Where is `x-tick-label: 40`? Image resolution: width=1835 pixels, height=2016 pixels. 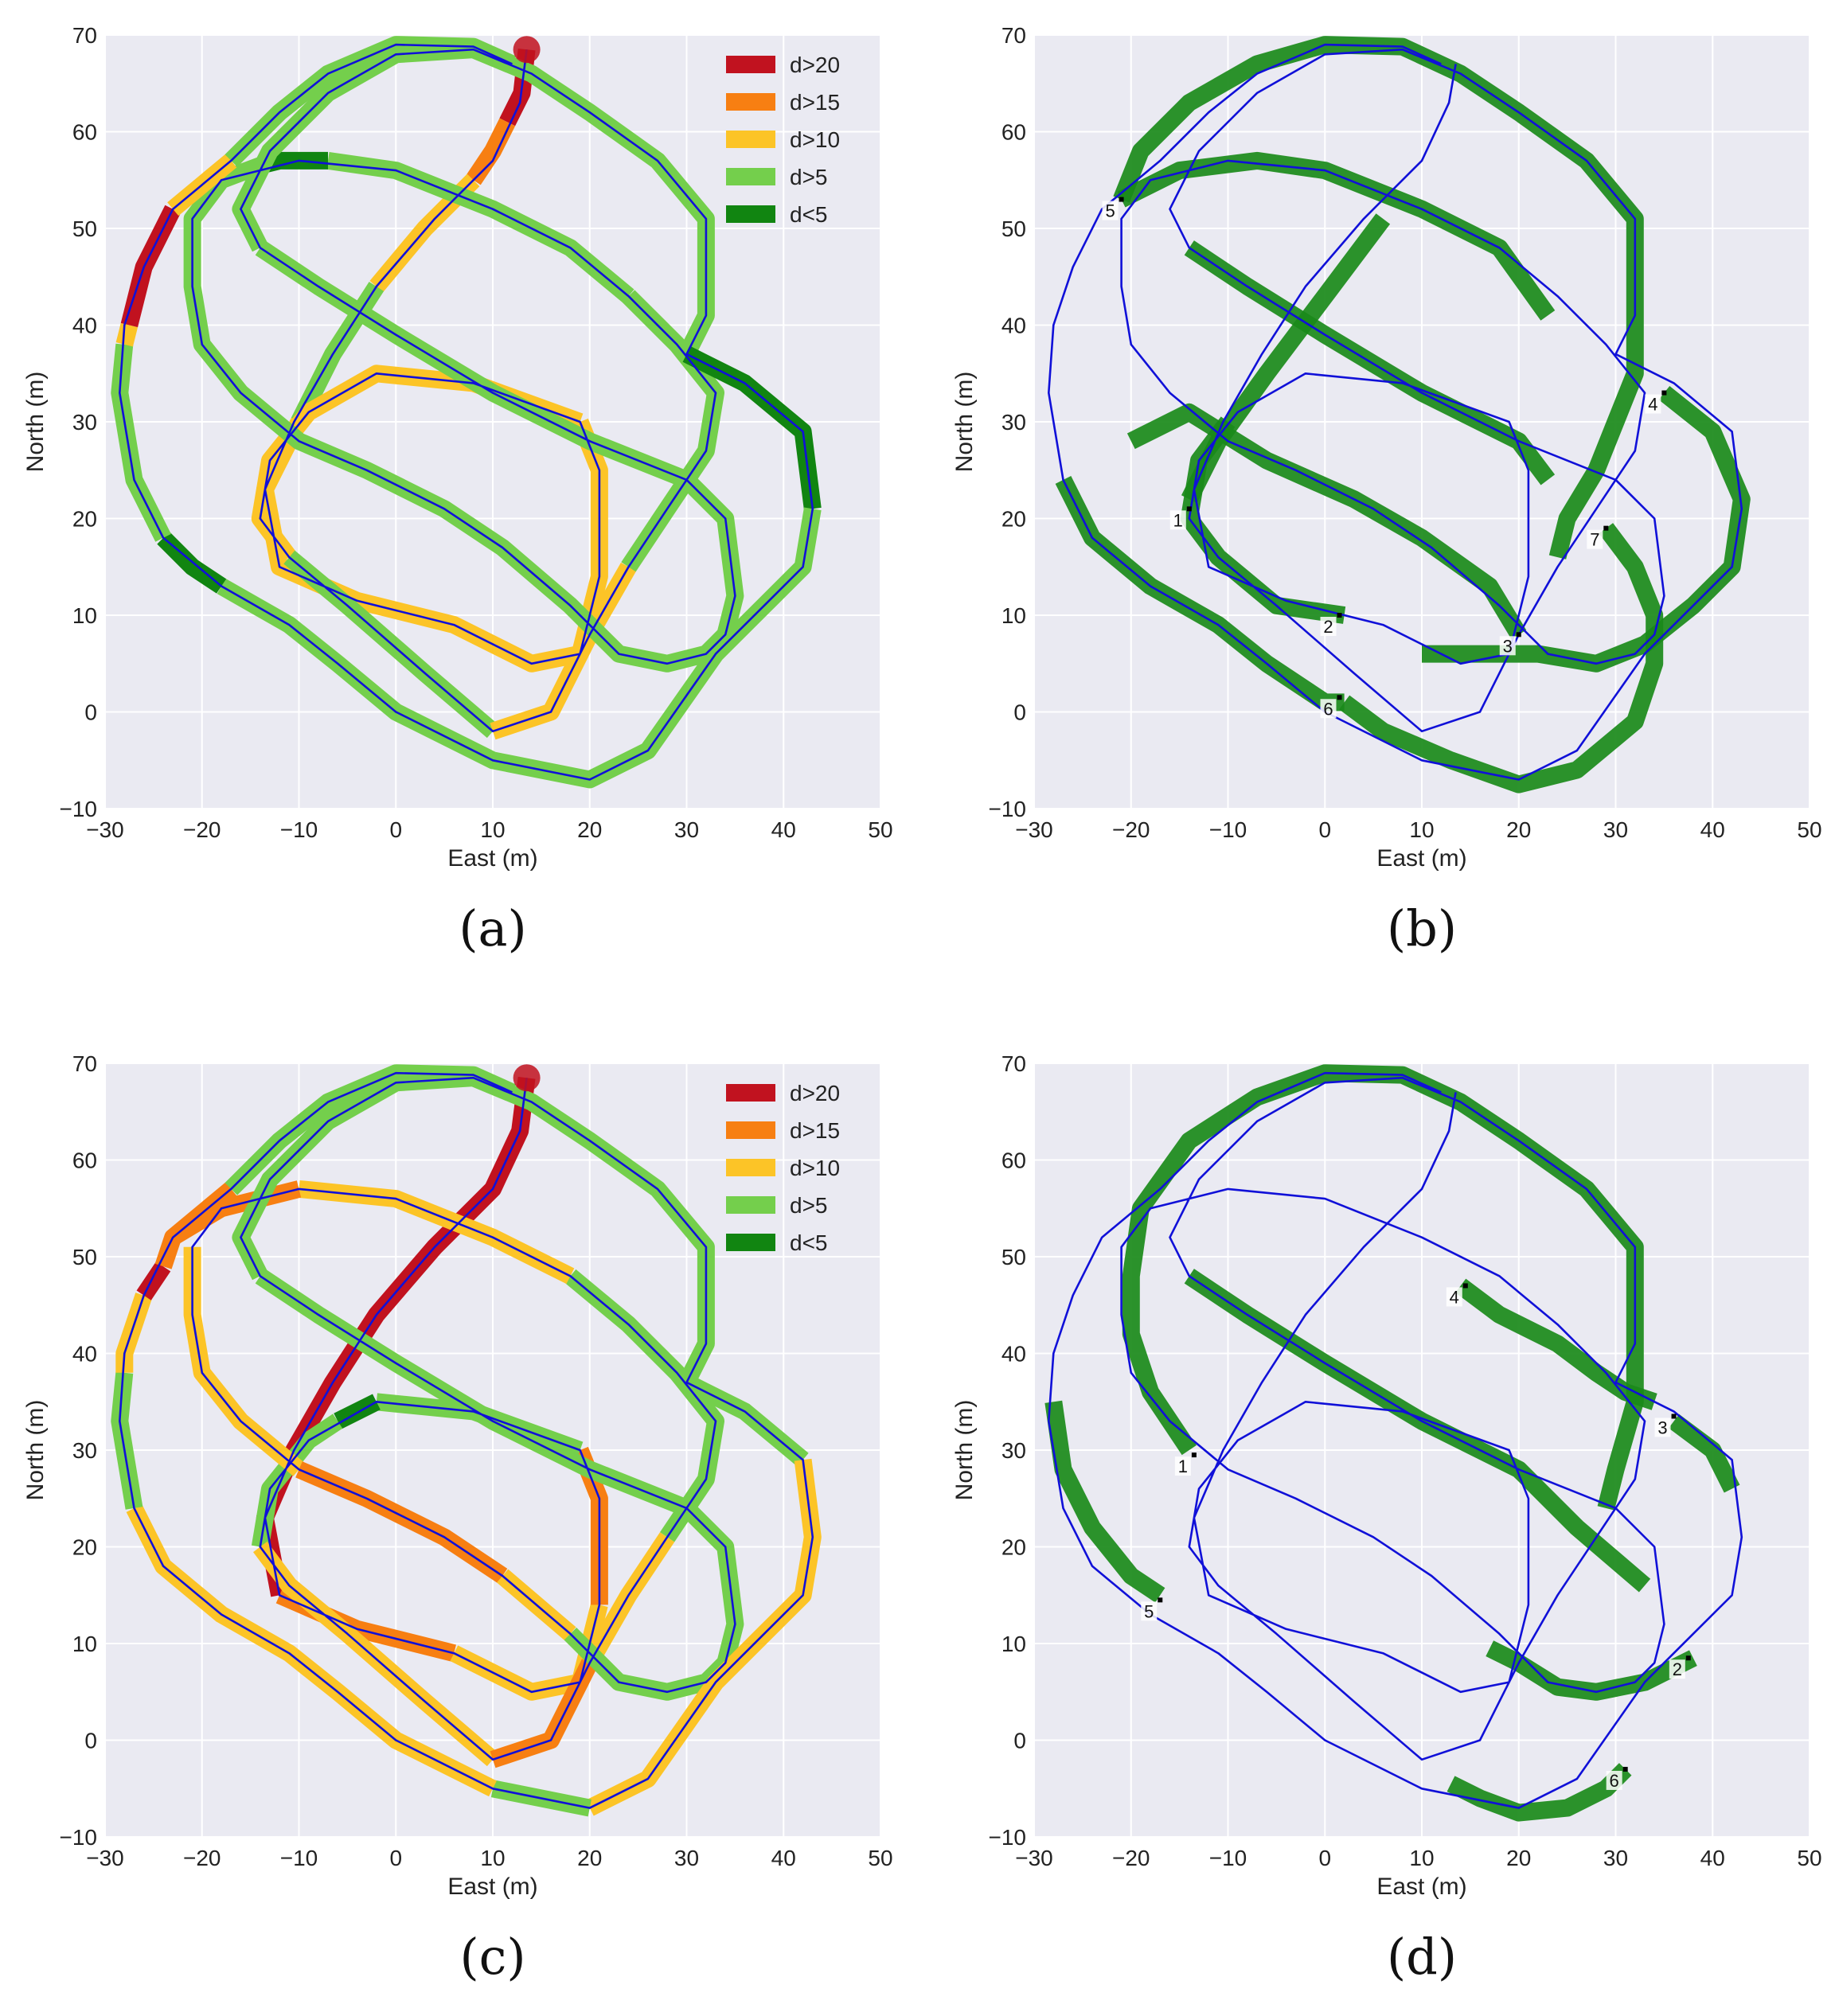
x-tick-label: 40 is located at coordinates (1712, 830).